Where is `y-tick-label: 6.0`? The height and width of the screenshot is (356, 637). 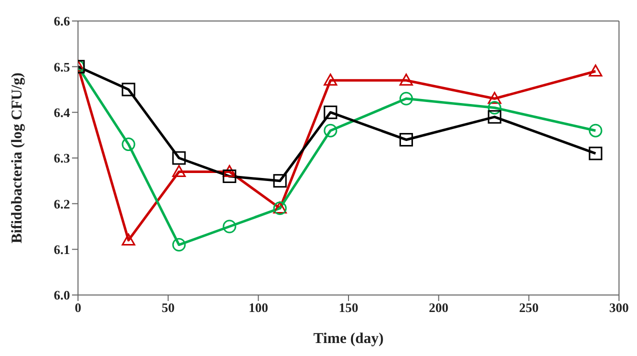
y-tick-label: 6.0 is located at coordinates (62, 295).